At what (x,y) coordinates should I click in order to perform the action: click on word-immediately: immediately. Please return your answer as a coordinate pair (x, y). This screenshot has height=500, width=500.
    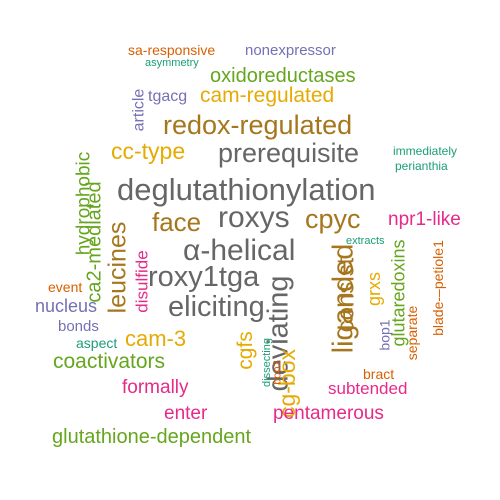
    Looking at the image, I should click on (425, 151).